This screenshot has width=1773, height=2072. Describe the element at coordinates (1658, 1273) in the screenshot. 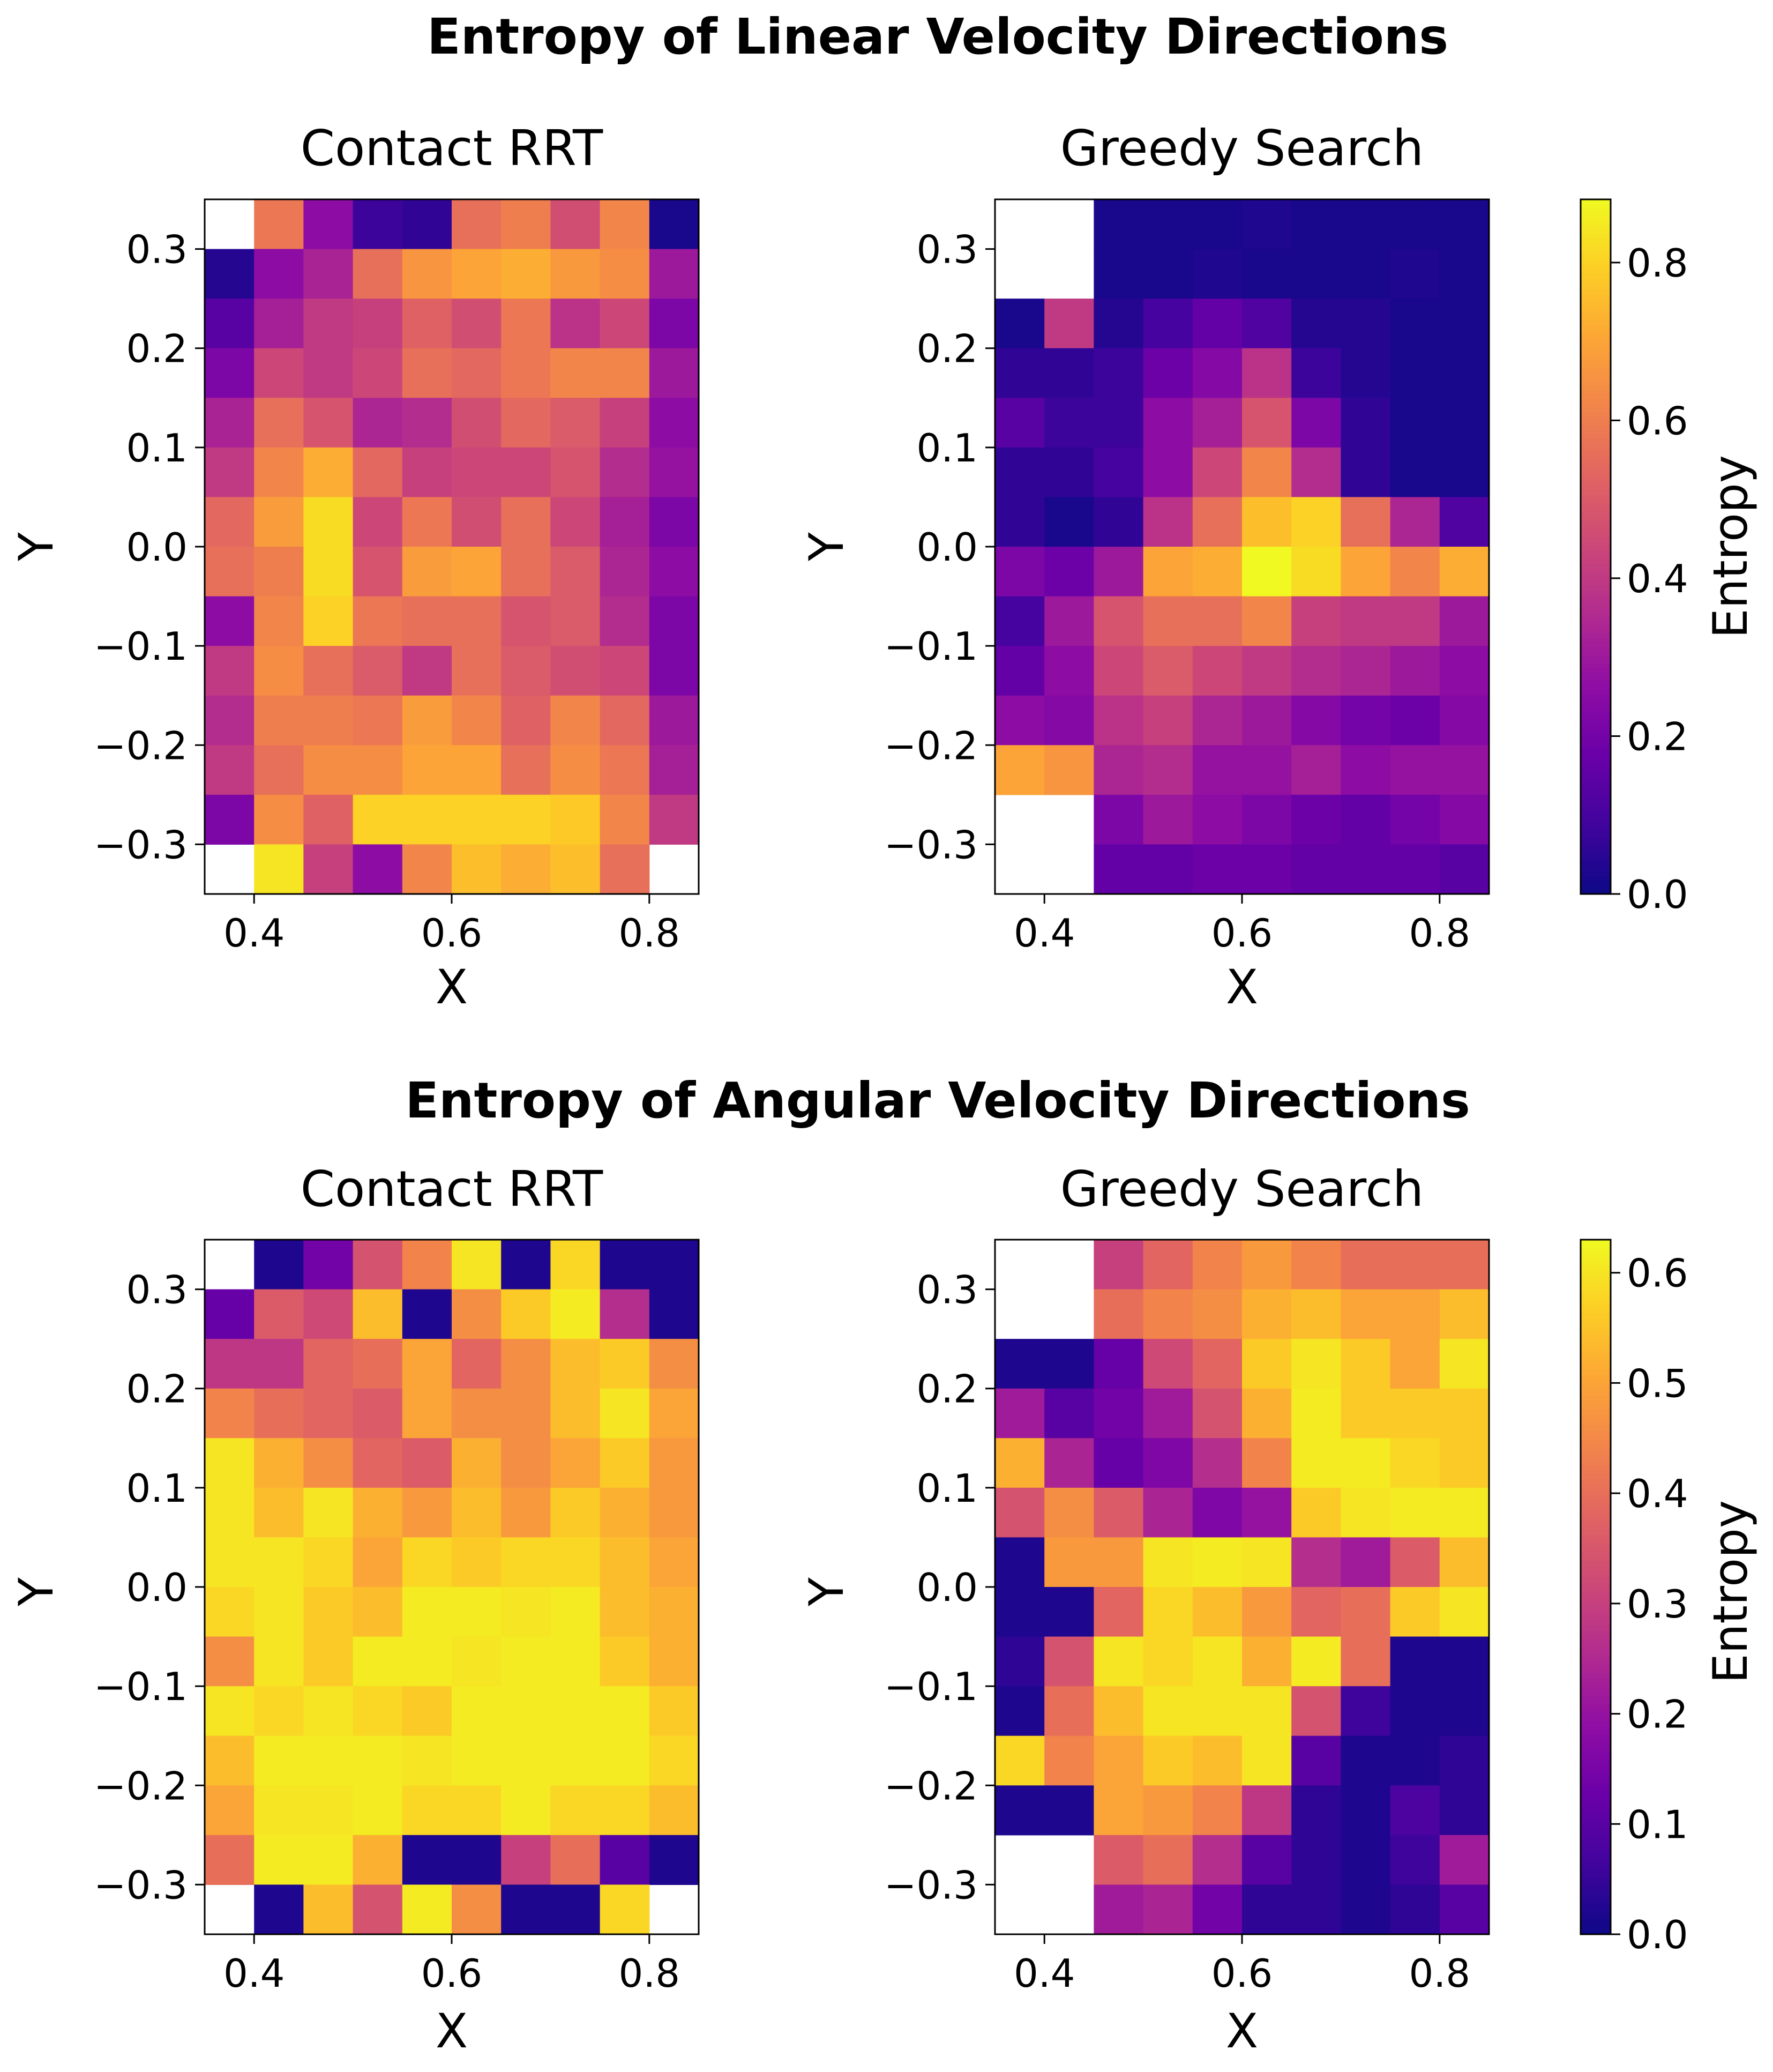

I see `colorbar-tick-label: 0.6` at that location.